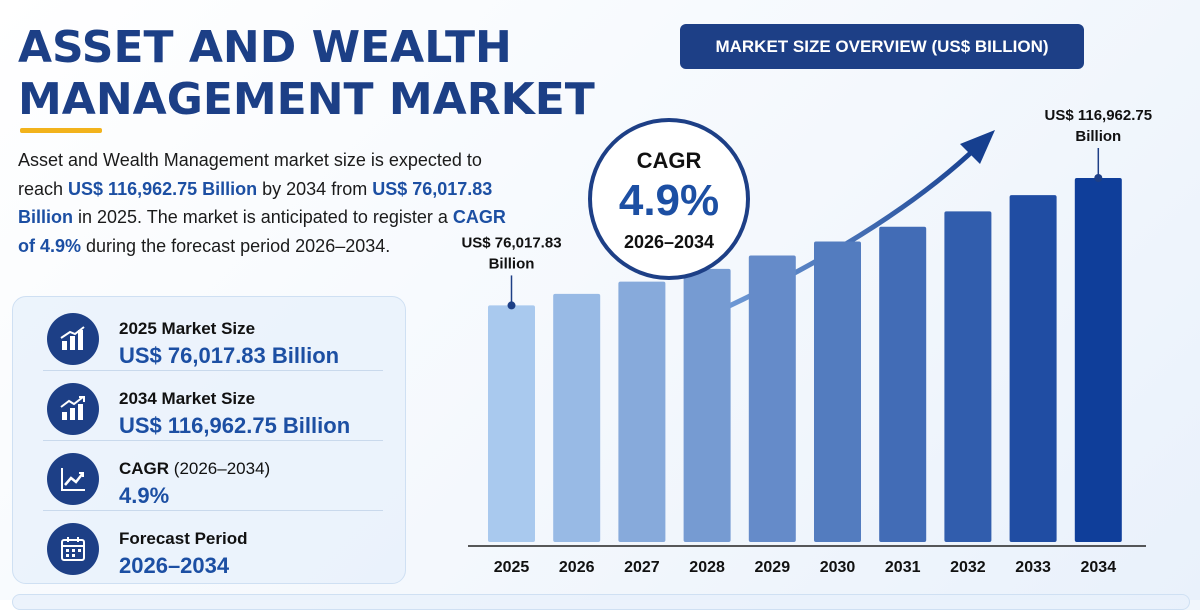 This screenshot has height=610, width=1200. What do you see at coordinates (669, 242) in the screenshot?
I see `cagr-badge-period: 2026–2034` at bounding box center [669, 242].